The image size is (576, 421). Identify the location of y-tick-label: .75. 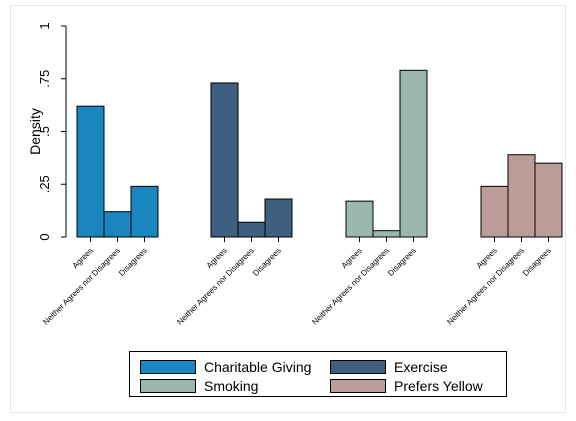
(44, 79).